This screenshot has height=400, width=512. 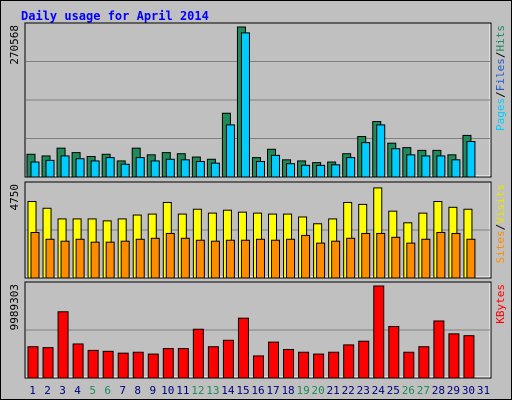 I want to click on x-tick-label: 6, so click(x=107, y=390).